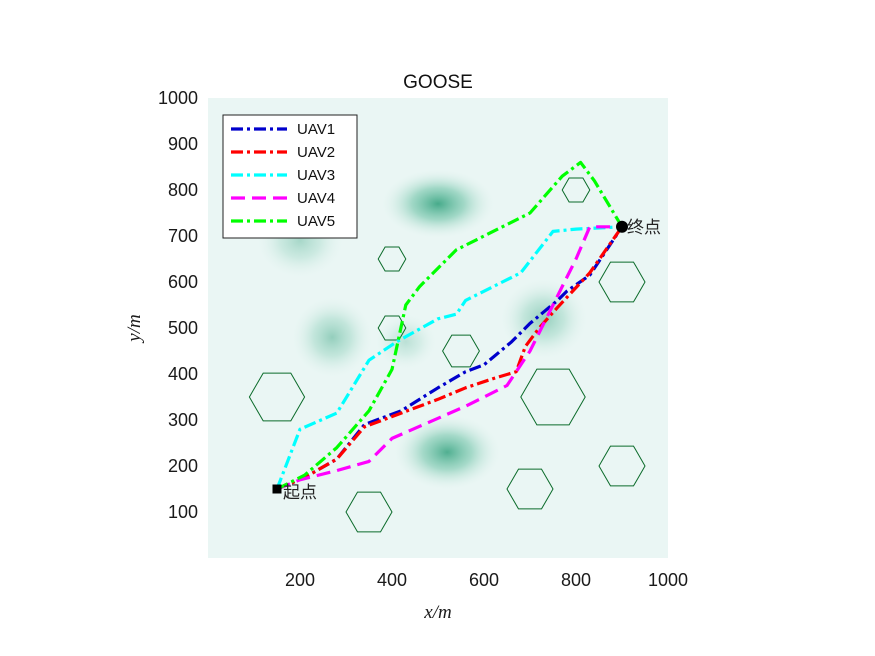  Describe the element at coordinates (183, 466) in the screenshot. I see `y-tick-label: 200` at that location.